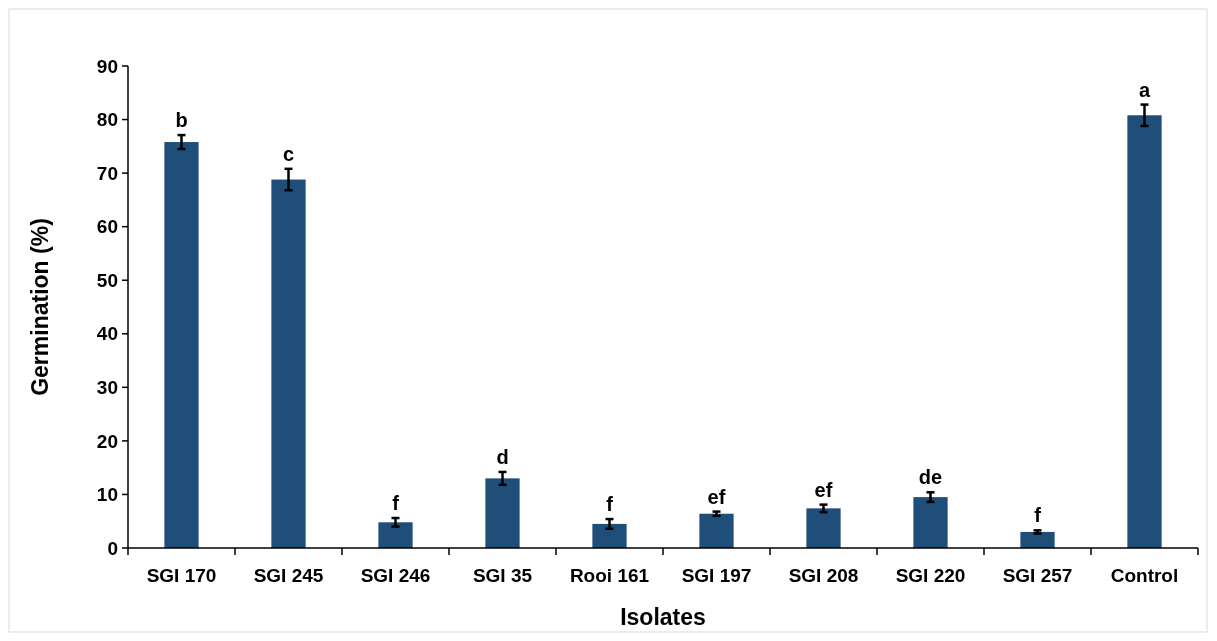 The width and height of the screenshot is (1217, 641). Describe the element at coordinates (609, 575) in the screenshot. I see `x-tick-label: Rooi 161` at that location.